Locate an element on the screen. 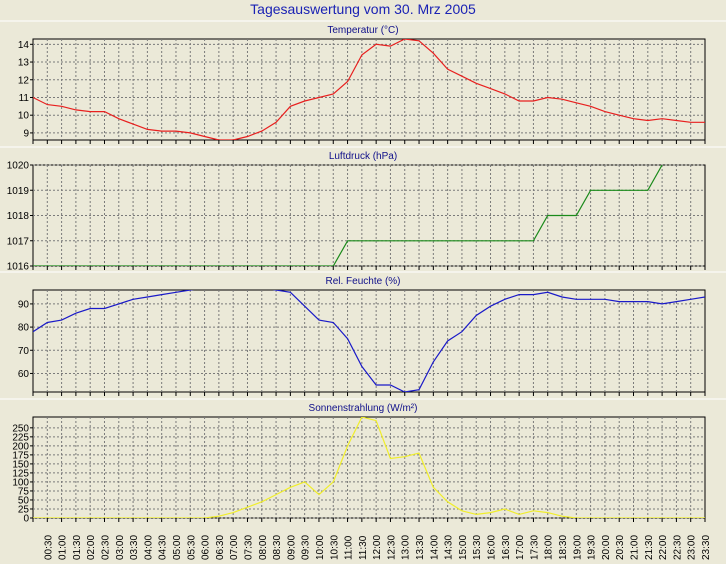  x-tick-label: 04:00 is located at coordinates (148, 547).